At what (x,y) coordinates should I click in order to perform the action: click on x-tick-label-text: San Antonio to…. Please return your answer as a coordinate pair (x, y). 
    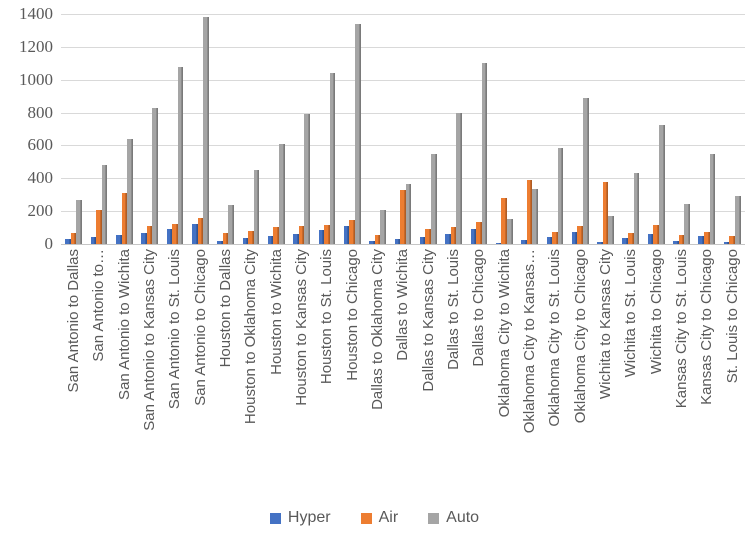
    Looking at the image, I should click on (99, 305).